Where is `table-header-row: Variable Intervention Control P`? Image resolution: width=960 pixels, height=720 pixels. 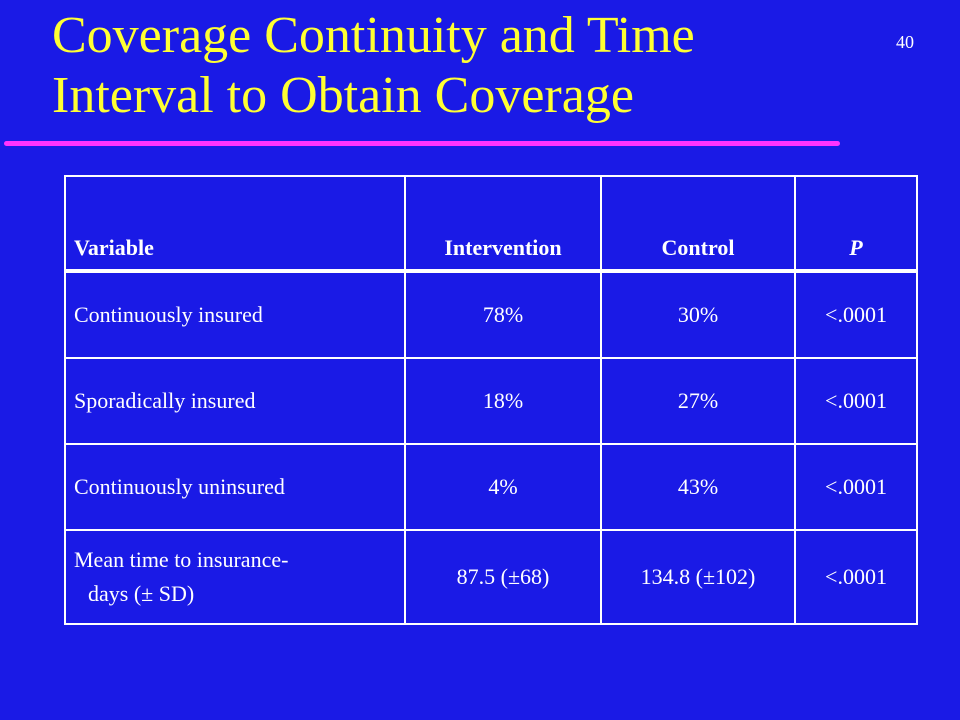
table-header-row: Variable Intervention Control P is located at coordinates (491, 224).